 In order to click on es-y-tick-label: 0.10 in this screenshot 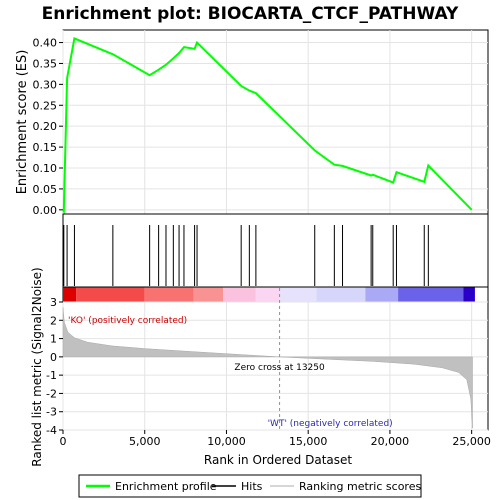, I will do `click(45, 168)`.